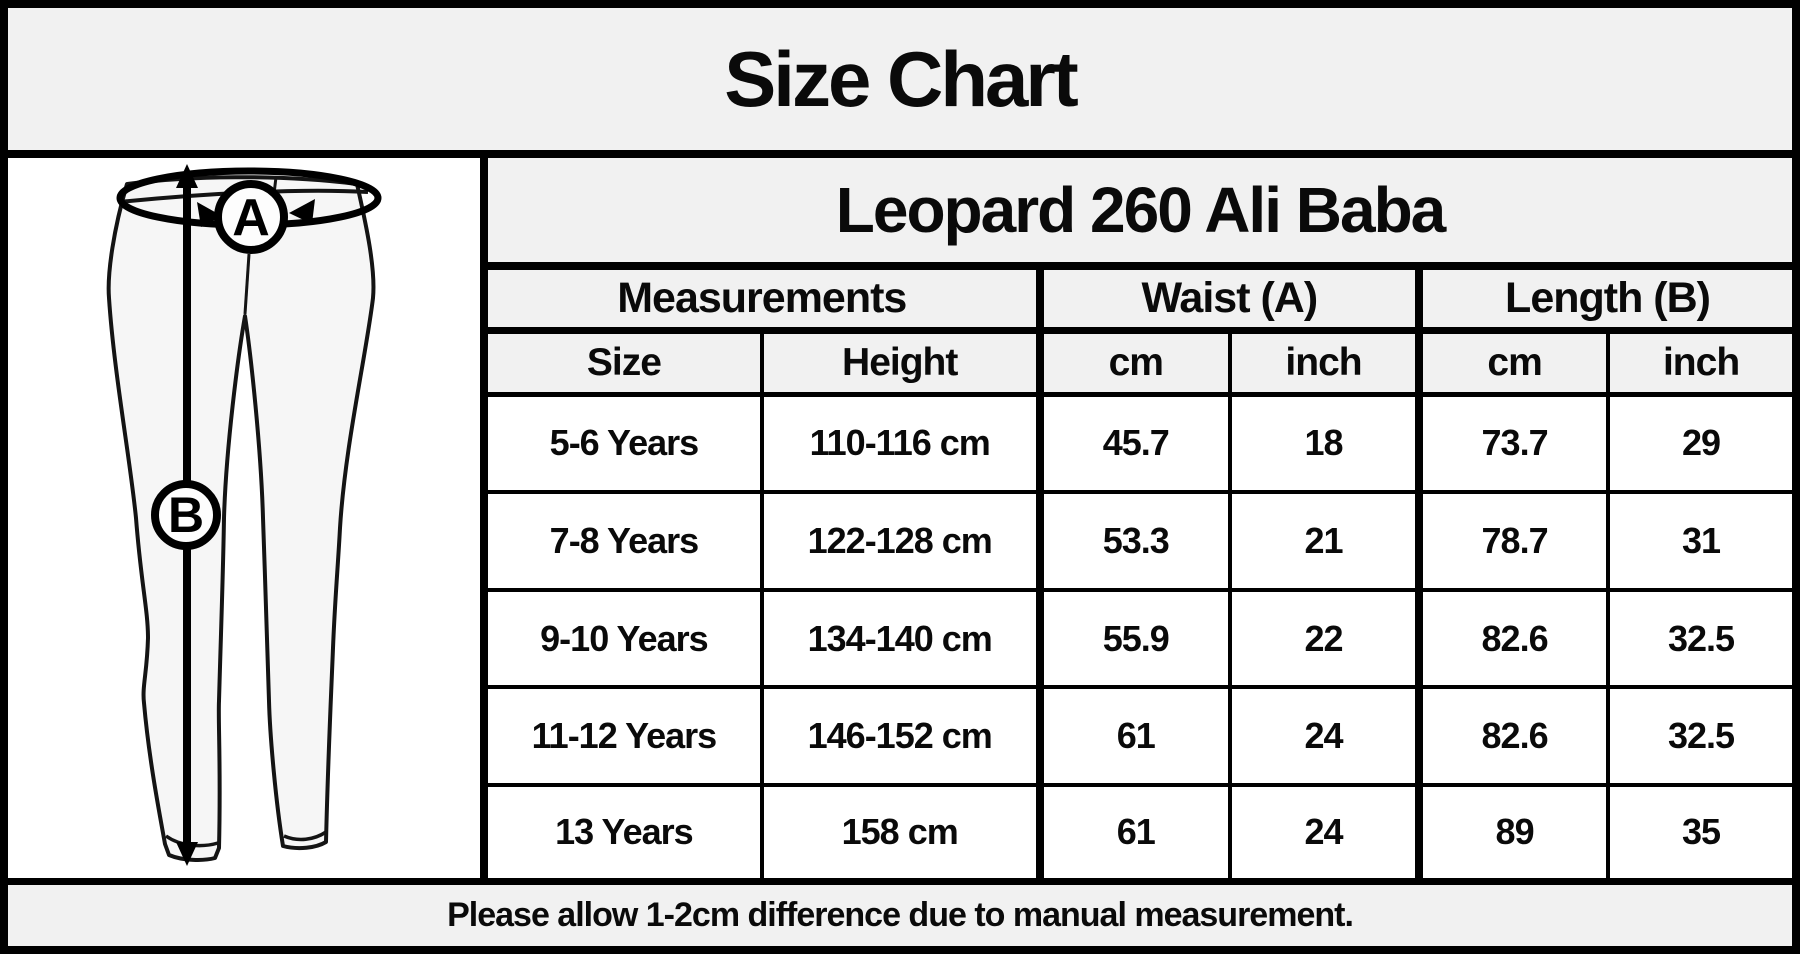  What do you see at coordinates (1228, 299) in the screenshot?
I see `col-group-waist: Waist (A)` at bounding box center [1228, 299].